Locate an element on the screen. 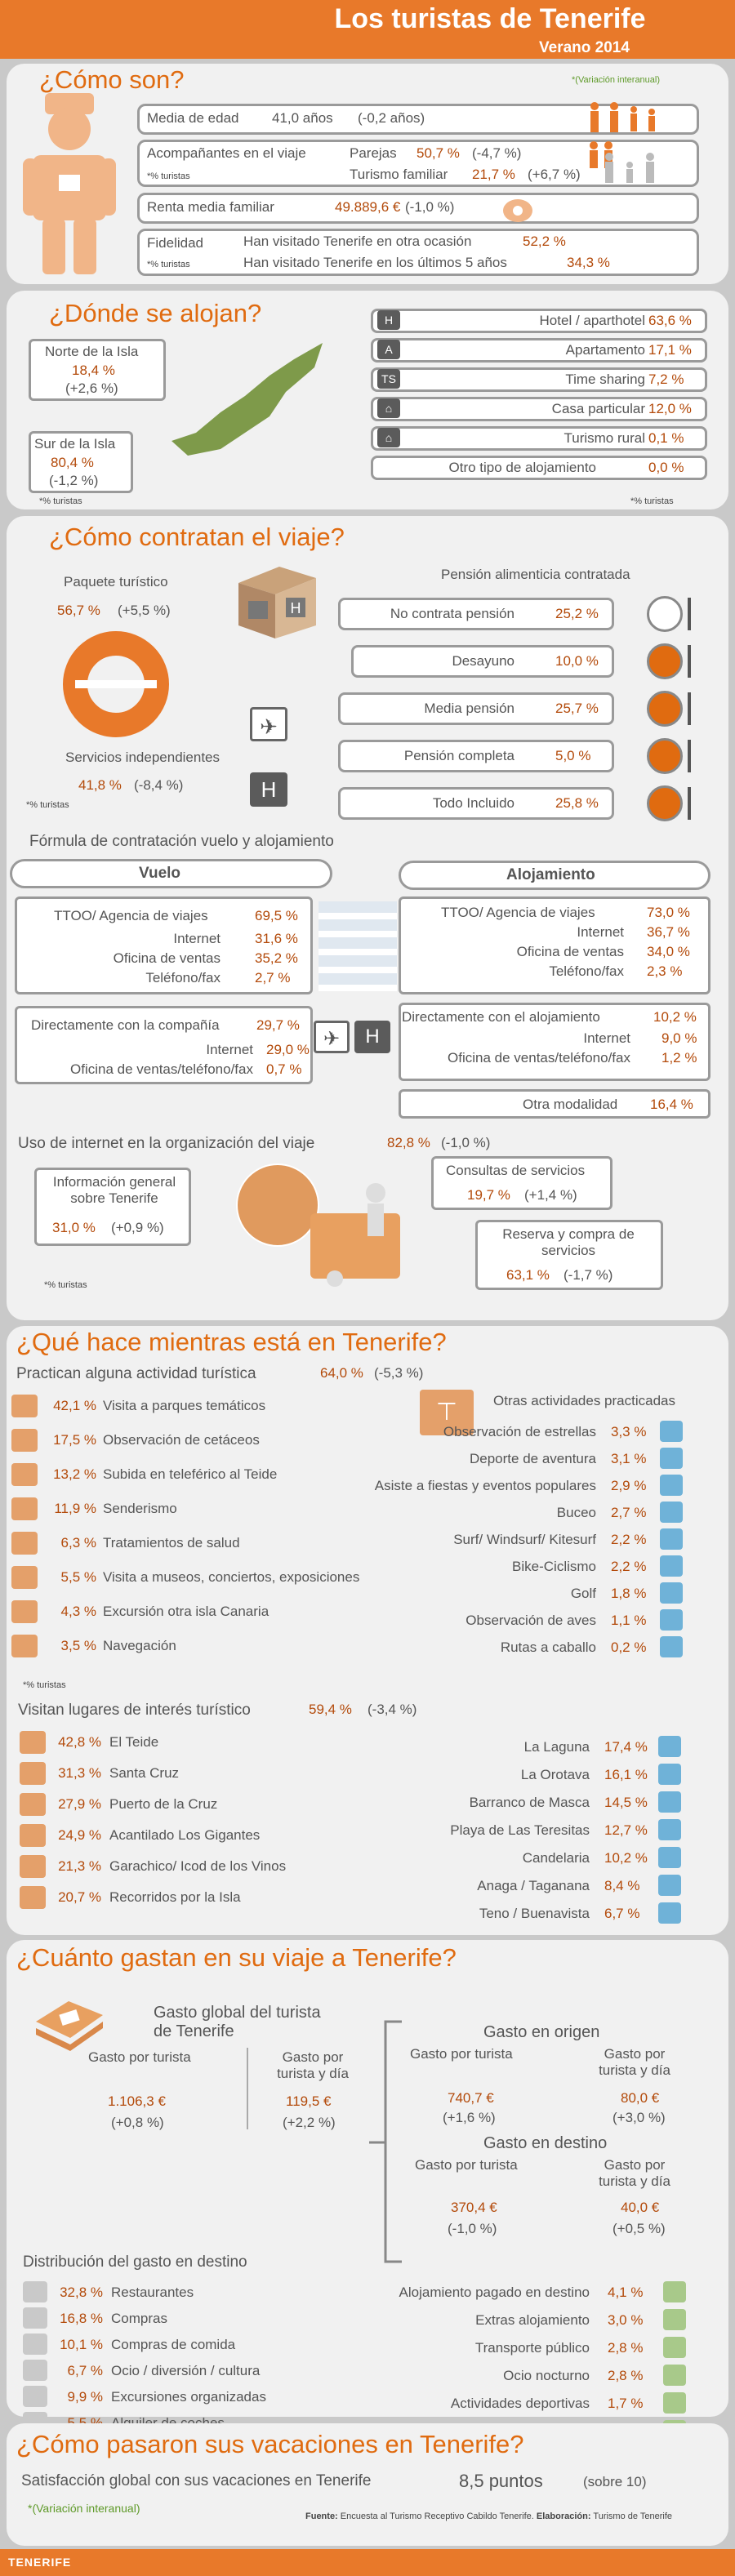  place-right-value: 12,7 % is located at coordinates (626, 1830).